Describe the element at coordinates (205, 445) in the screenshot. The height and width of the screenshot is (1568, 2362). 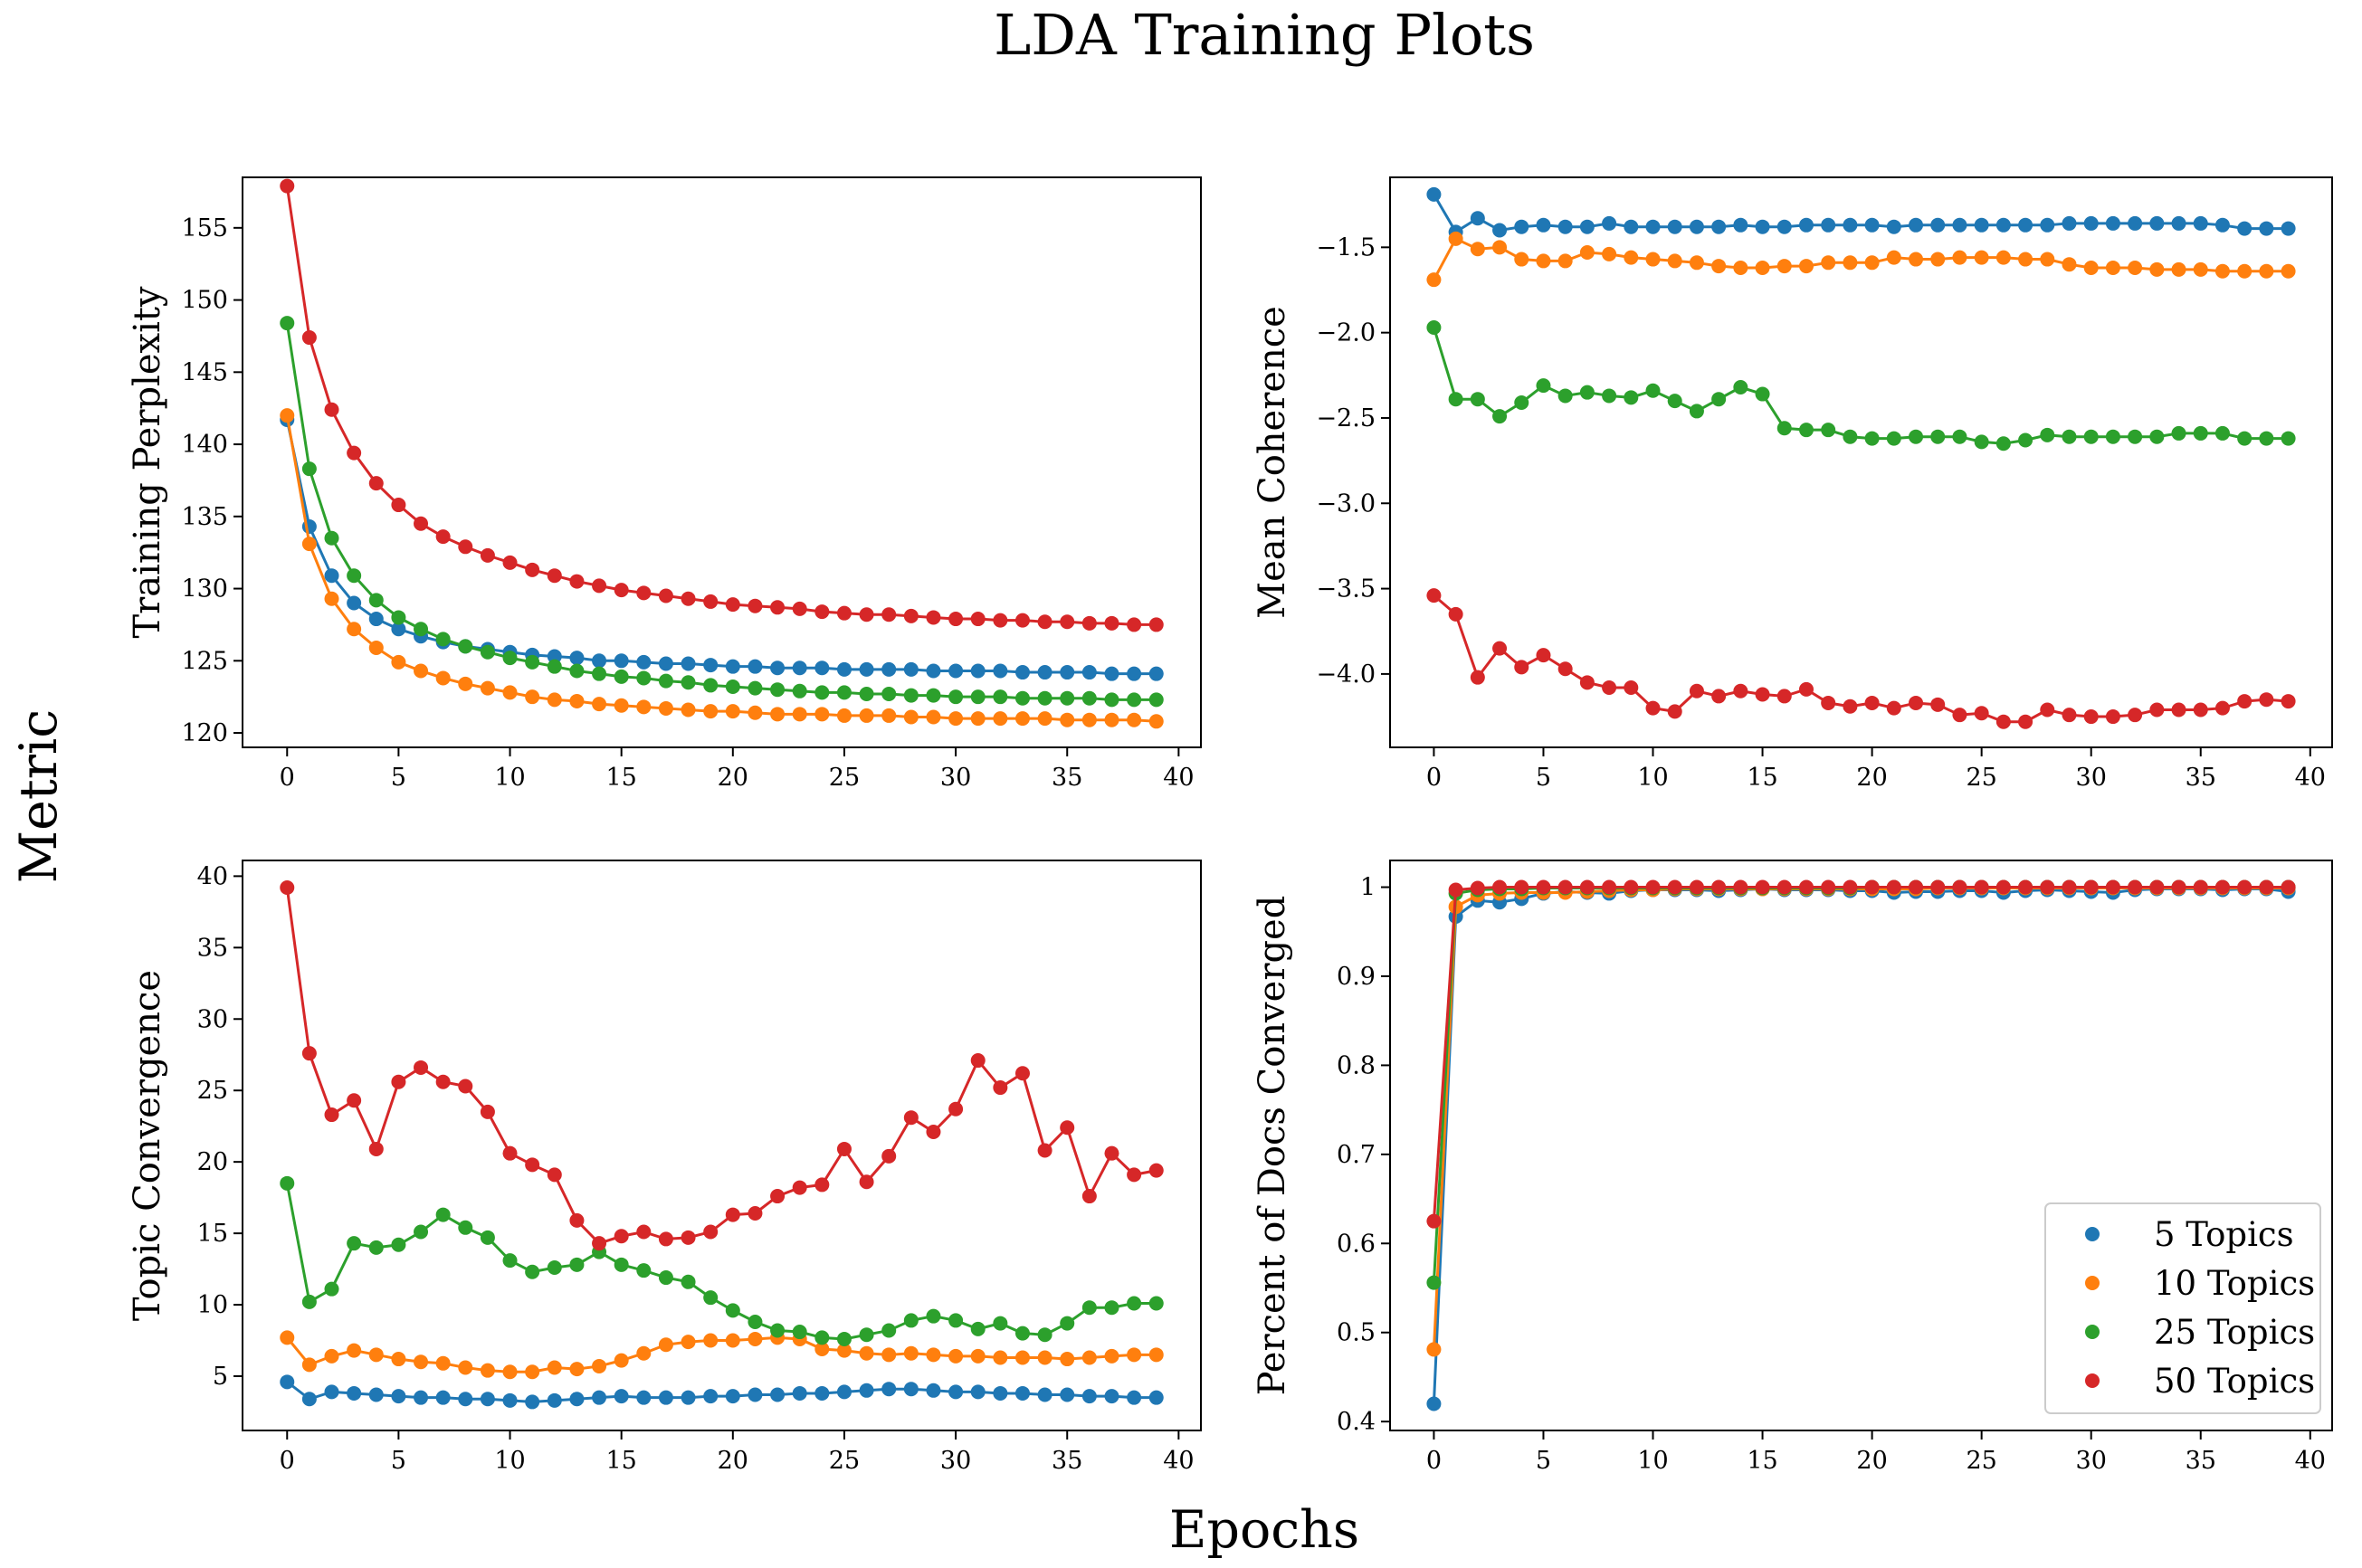
I see `y-tick-label: 140` at that location.